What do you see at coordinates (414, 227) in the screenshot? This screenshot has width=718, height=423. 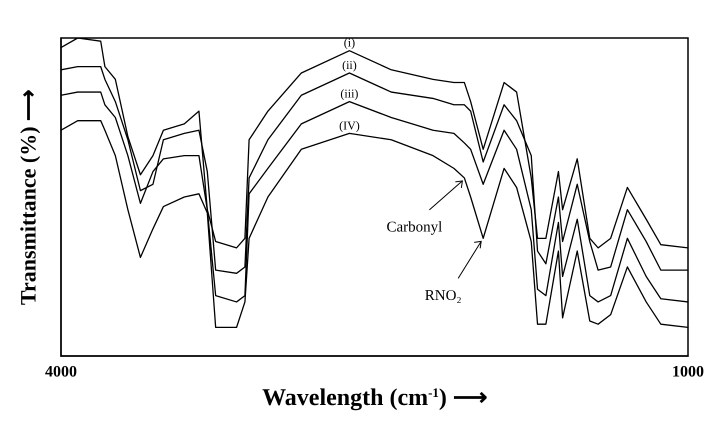 I see `annotation: Carbonyl` at bounding box center [414, 227].